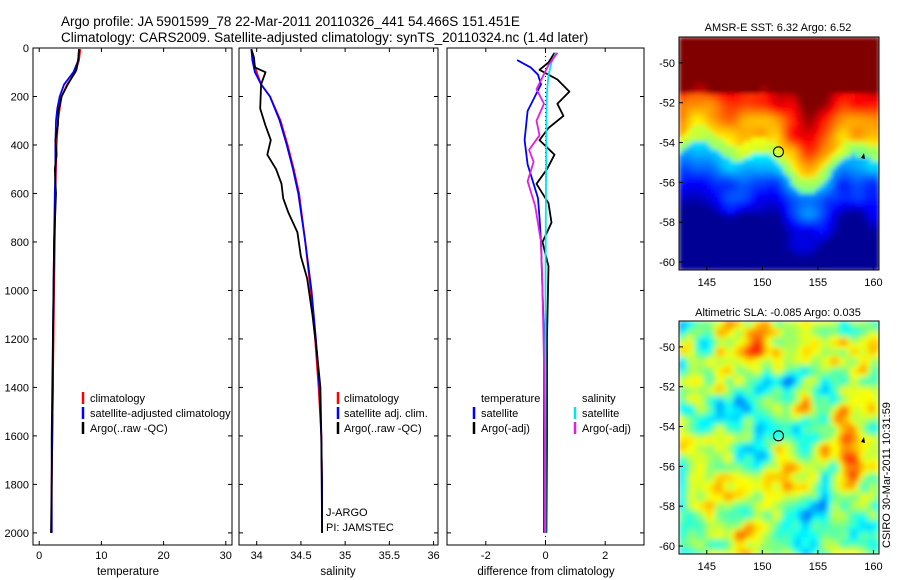  I want to click on series-line-salinity-satellite, so click(550, 292).